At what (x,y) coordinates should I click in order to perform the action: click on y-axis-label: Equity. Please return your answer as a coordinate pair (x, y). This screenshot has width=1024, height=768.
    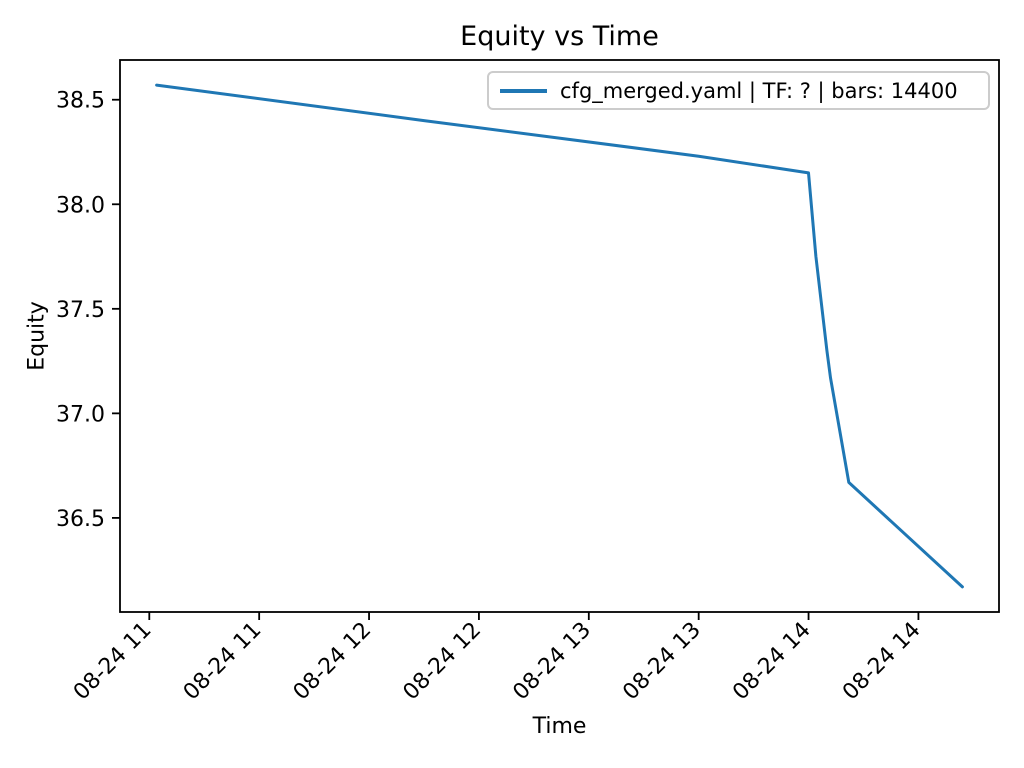
    Looking at the image, I should click on (37, 336).